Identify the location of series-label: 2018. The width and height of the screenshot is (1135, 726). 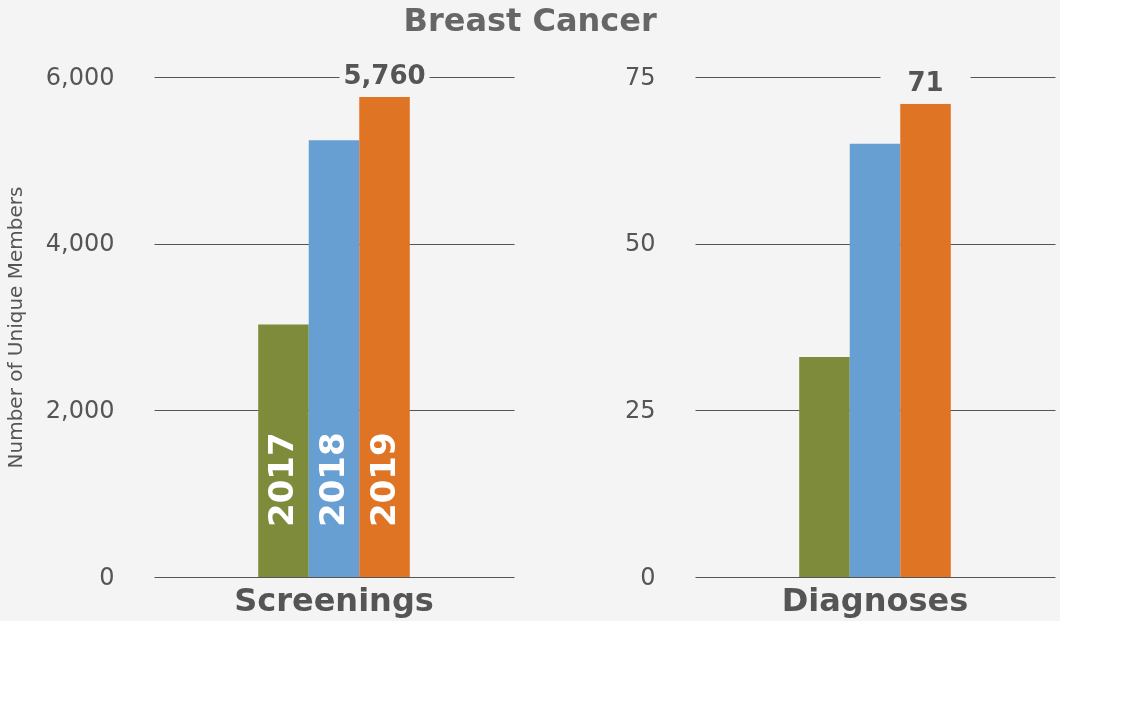
(332, 479).